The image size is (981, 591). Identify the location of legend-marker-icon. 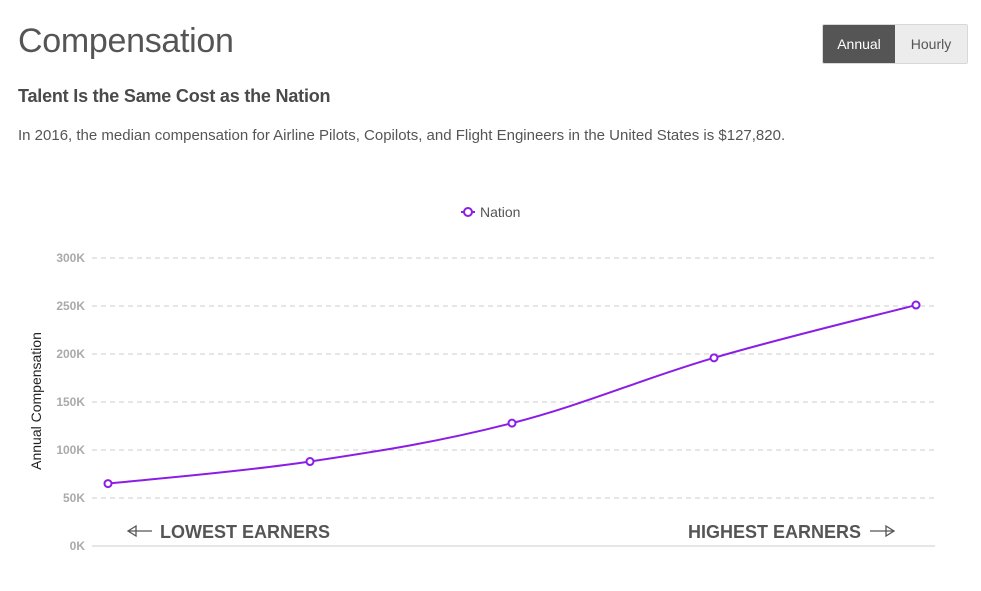
(468, 212).